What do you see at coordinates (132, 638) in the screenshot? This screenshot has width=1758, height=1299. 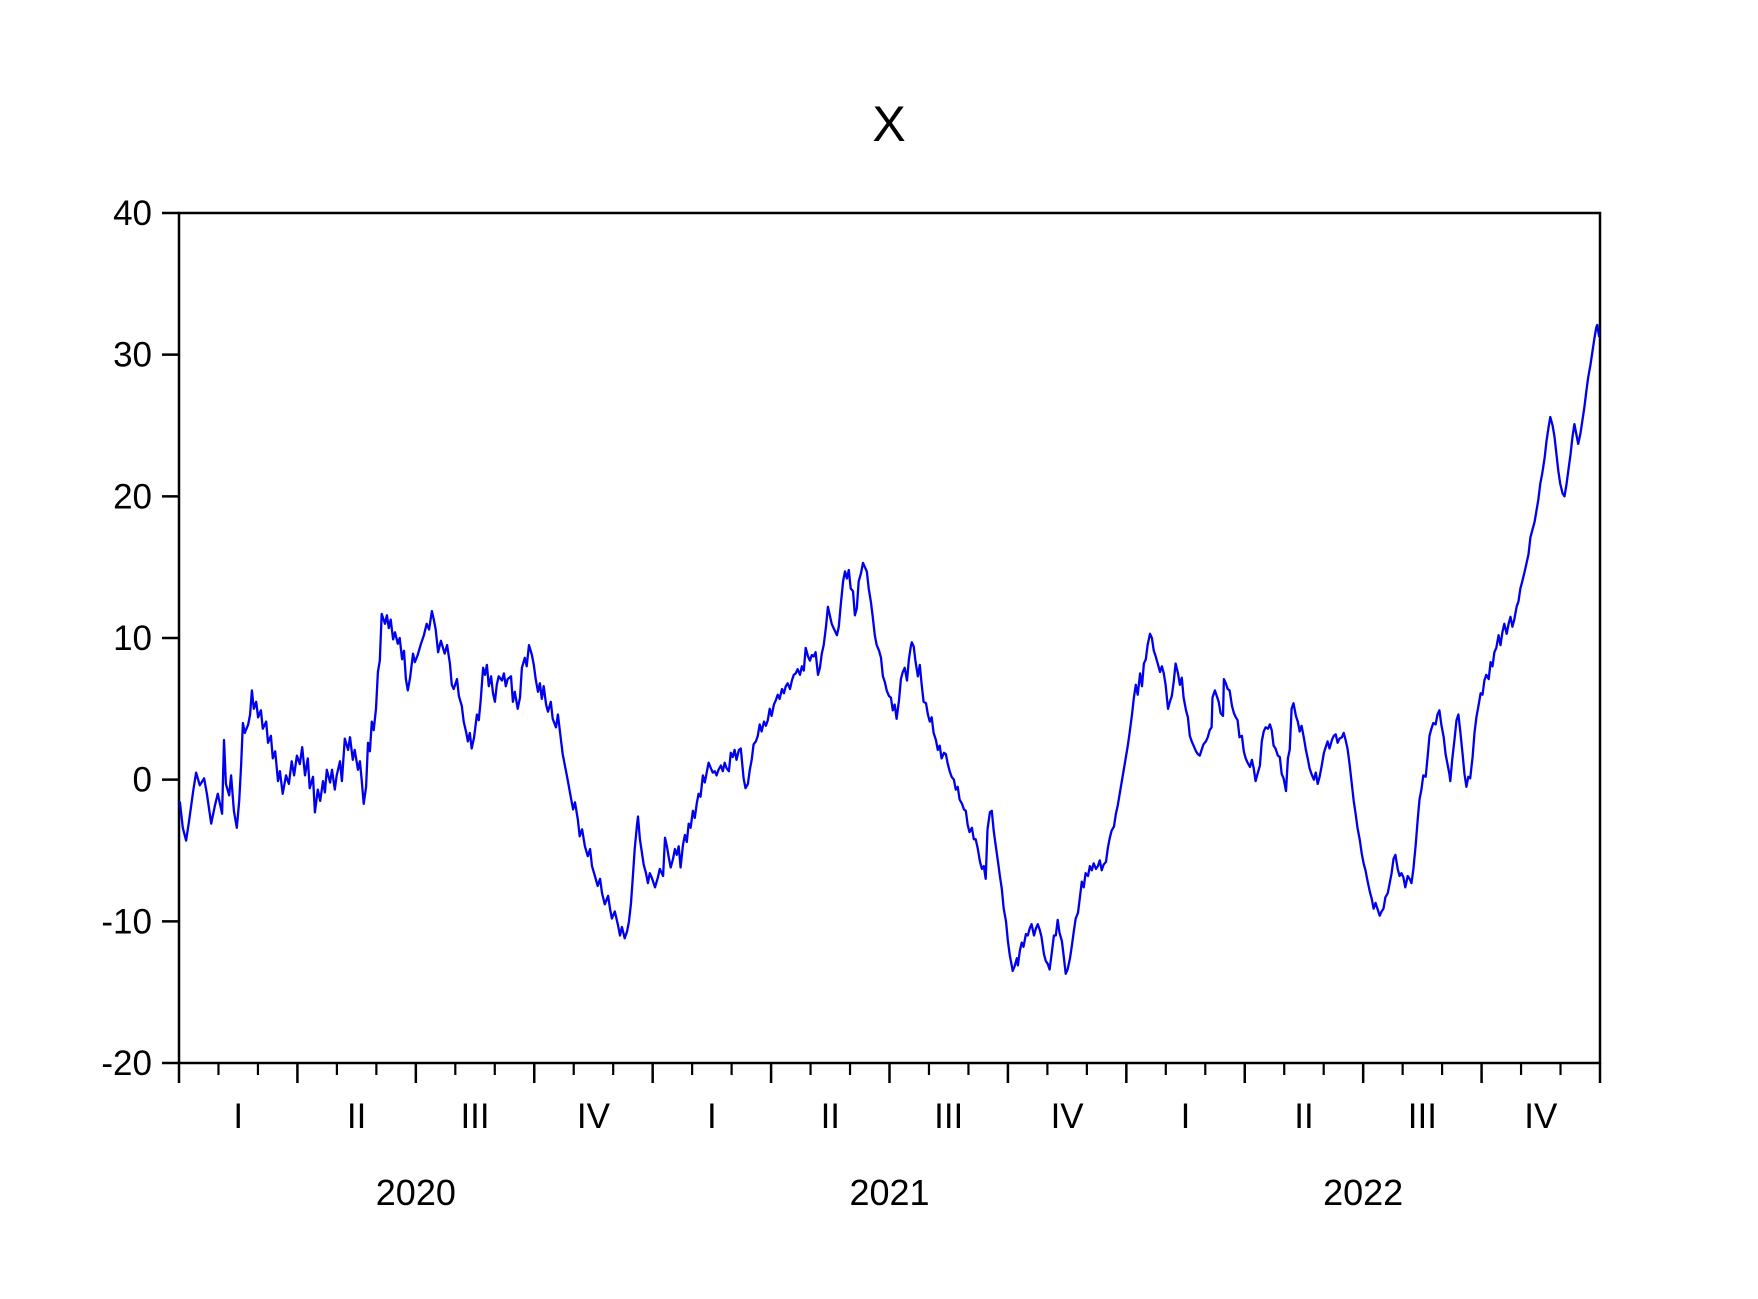 I see `y-axis-tick-label: 10` at bounding box center [132, 638].